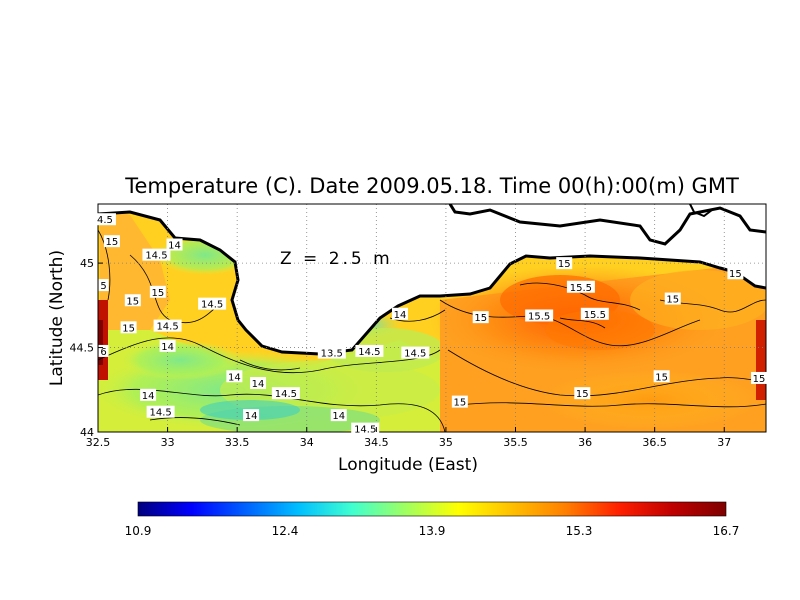 This screenshot has height=600, width=800. I want to click on x-tick-label: 34.5, so click(376, 442).